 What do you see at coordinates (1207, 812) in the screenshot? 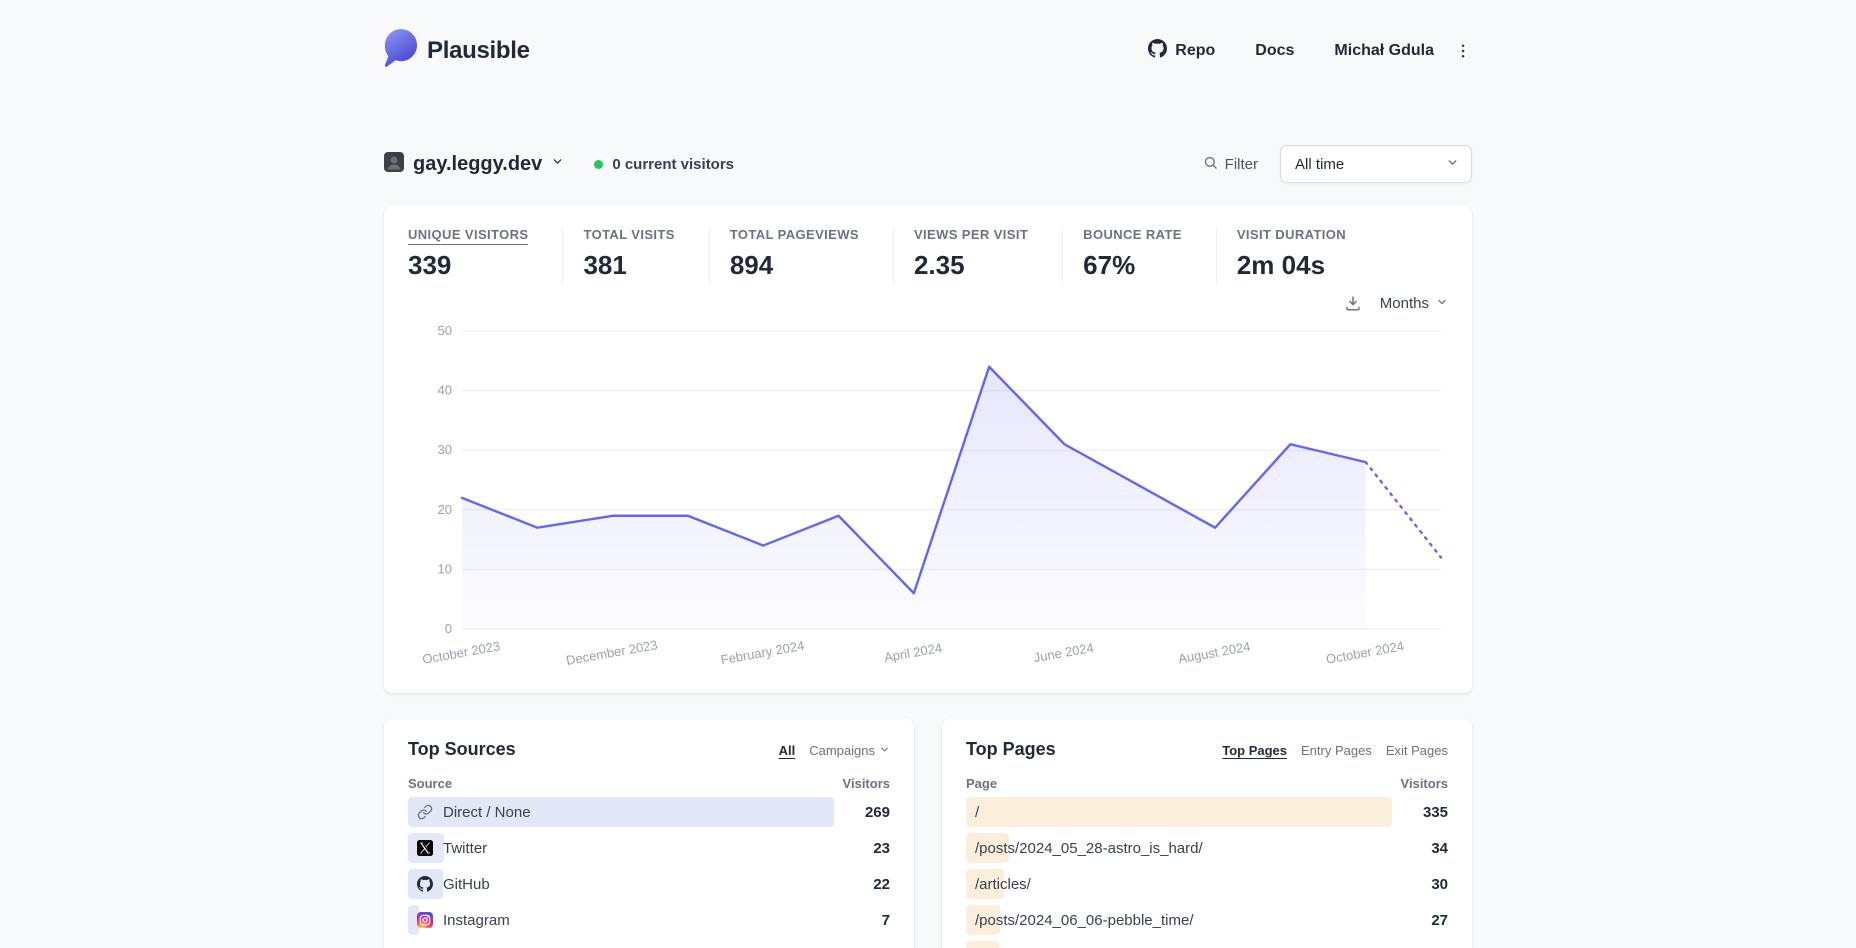
I see `page-row: / 335` at bounding box center [1207, 812].